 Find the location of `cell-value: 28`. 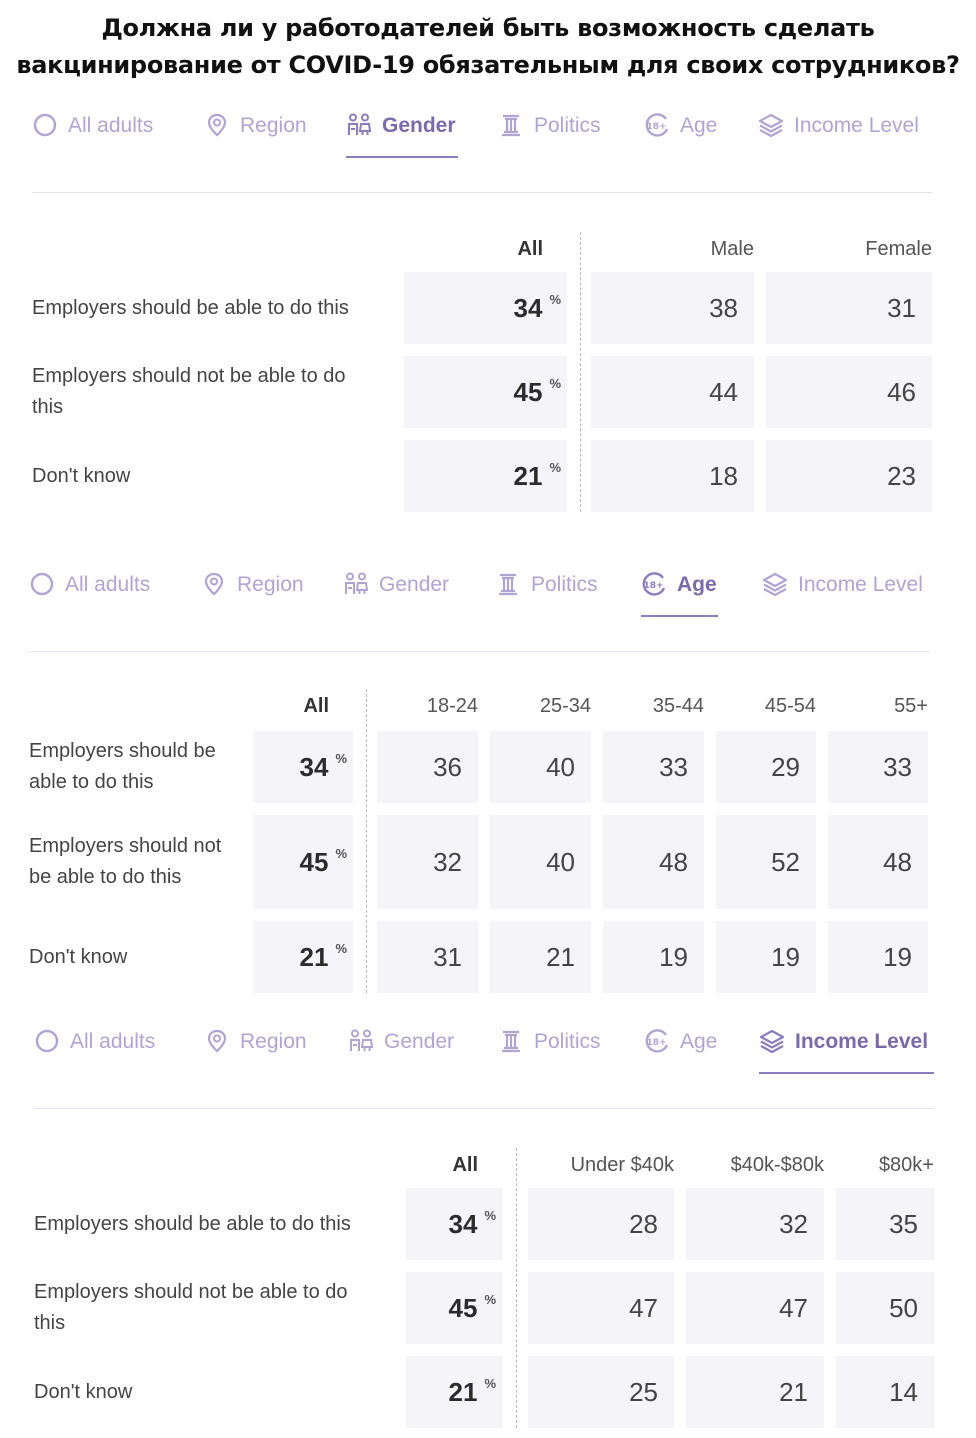

cell-value: 28 is located at coordinates (601, 1224).